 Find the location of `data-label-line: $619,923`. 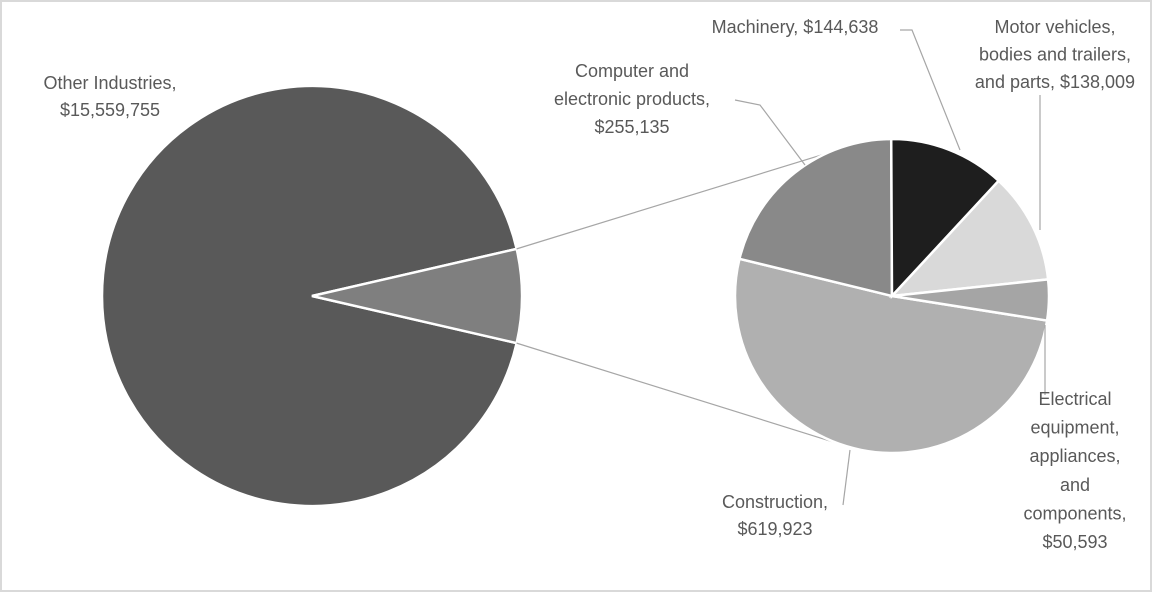

data-label-line: $619,923 is located at coordinates (774, 529).